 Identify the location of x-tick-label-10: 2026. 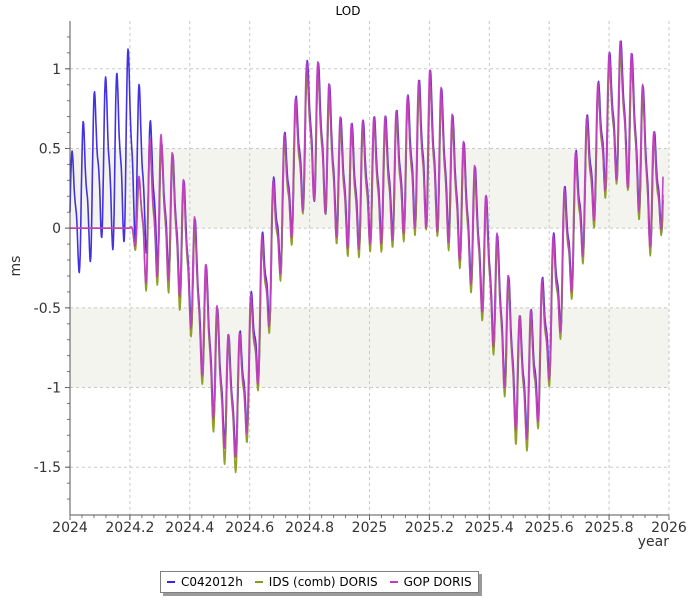
(669, 528).